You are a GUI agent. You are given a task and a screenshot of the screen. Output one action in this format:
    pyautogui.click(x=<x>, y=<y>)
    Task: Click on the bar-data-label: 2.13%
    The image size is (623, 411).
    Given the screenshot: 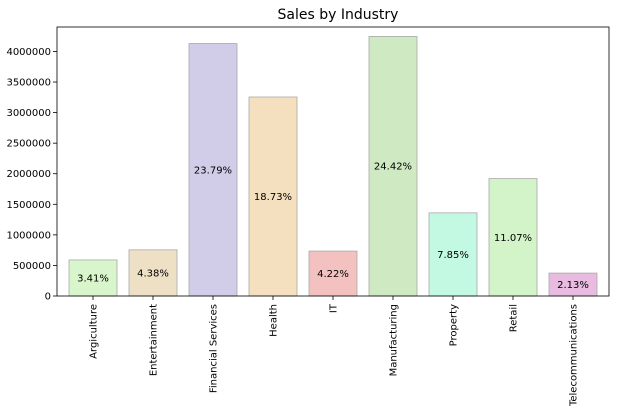 What is the action you would take?
    pyautogui.click(x=573, y=285)
    